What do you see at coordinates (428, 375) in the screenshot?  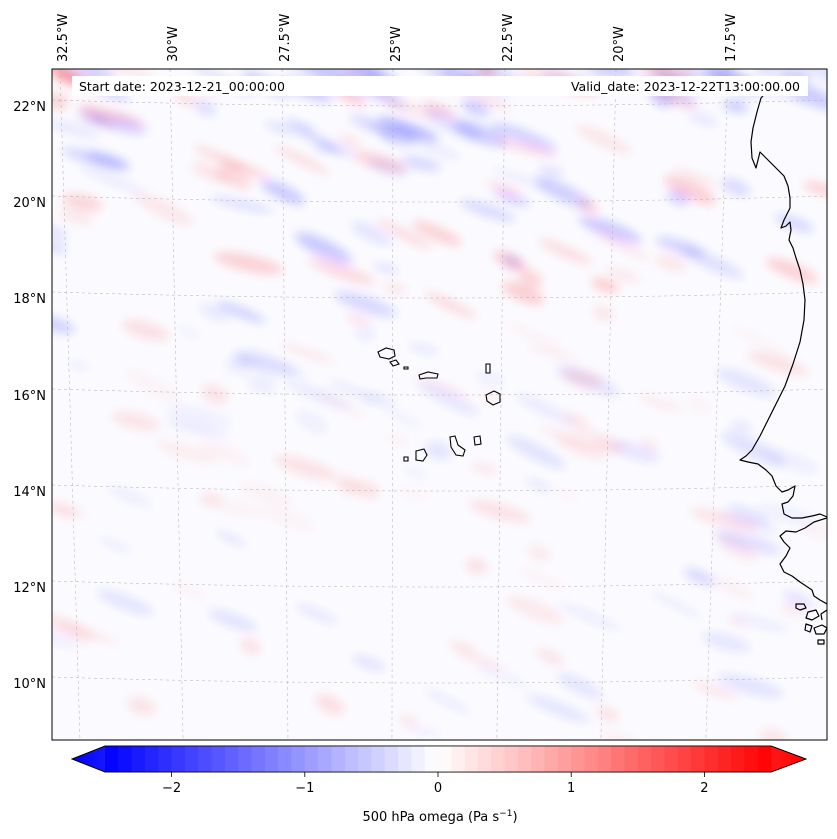 I see `island-sao-nicolau` at bounding box center [428, 375].